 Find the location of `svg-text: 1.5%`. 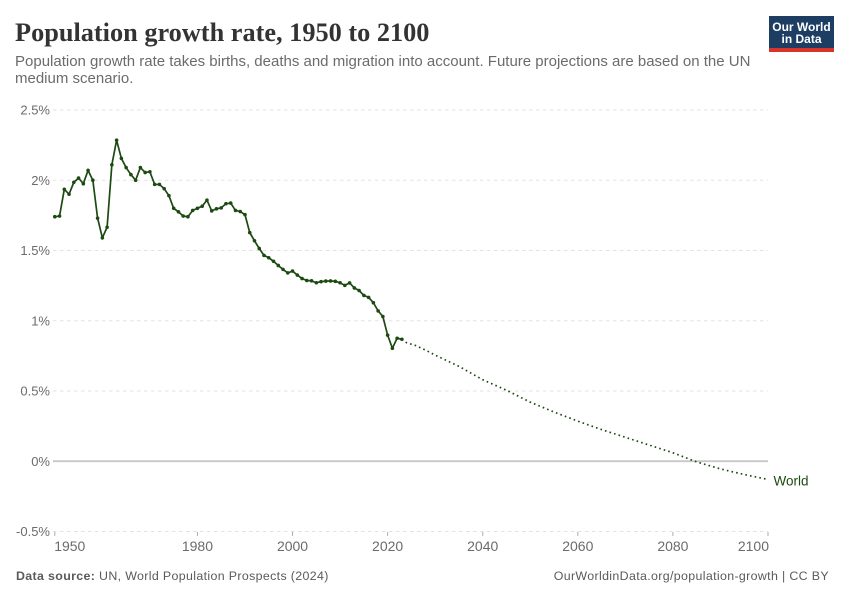

svg-text: 1.5% is located at coordinates (35, 250).